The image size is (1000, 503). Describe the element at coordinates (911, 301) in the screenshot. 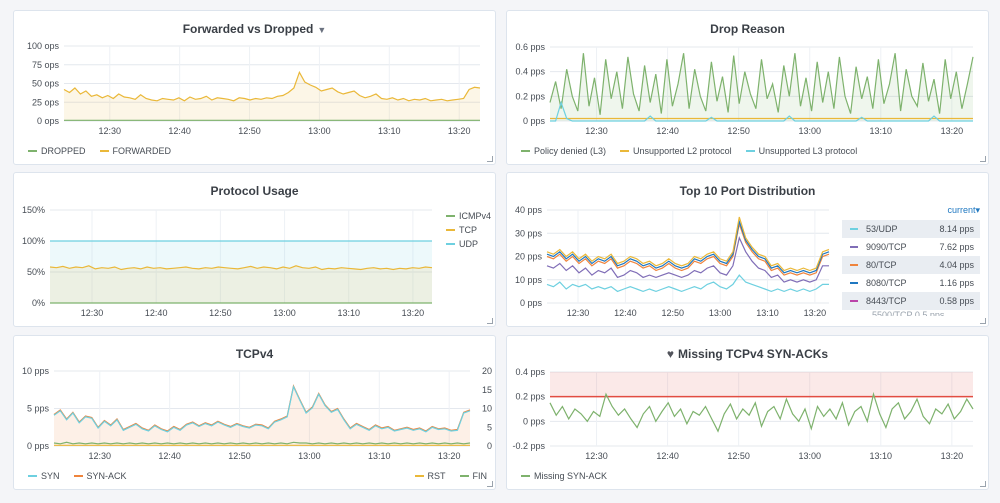

I see `legend-row: 8443/TCP 0.58 pps` at that location.